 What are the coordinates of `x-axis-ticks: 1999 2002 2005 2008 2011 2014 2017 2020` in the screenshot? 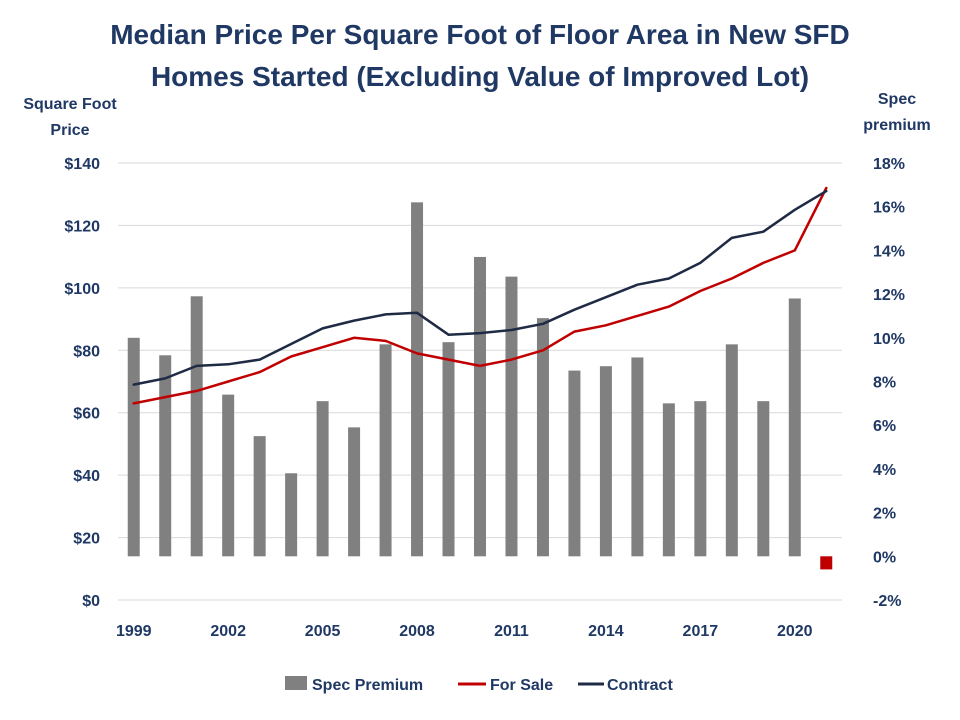 It's located at (464, 631).